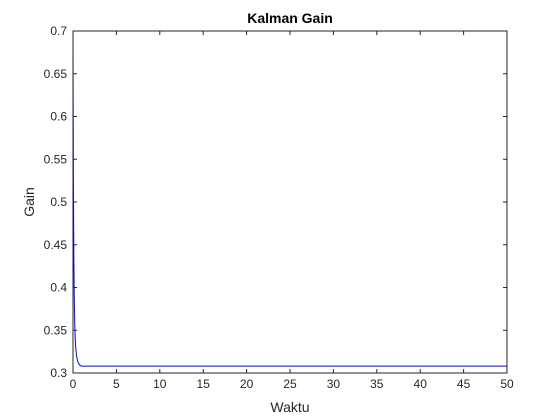 This screenshot has width=560, height=420. What do you see at coordinates (58, 117) in the screenshot?
I see `y-tick-label: 0.6` at bounding box center [58, 117].